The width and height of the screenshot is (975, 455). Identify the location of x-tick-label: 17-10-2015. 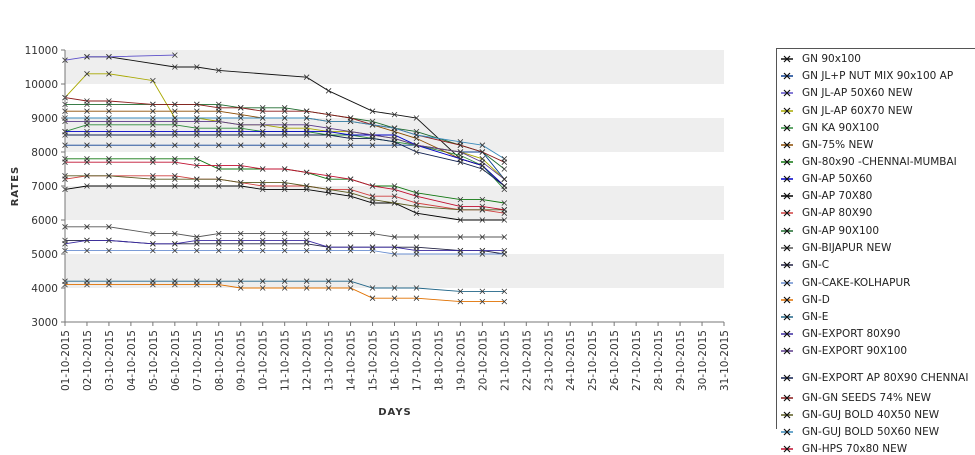
(417, 360).